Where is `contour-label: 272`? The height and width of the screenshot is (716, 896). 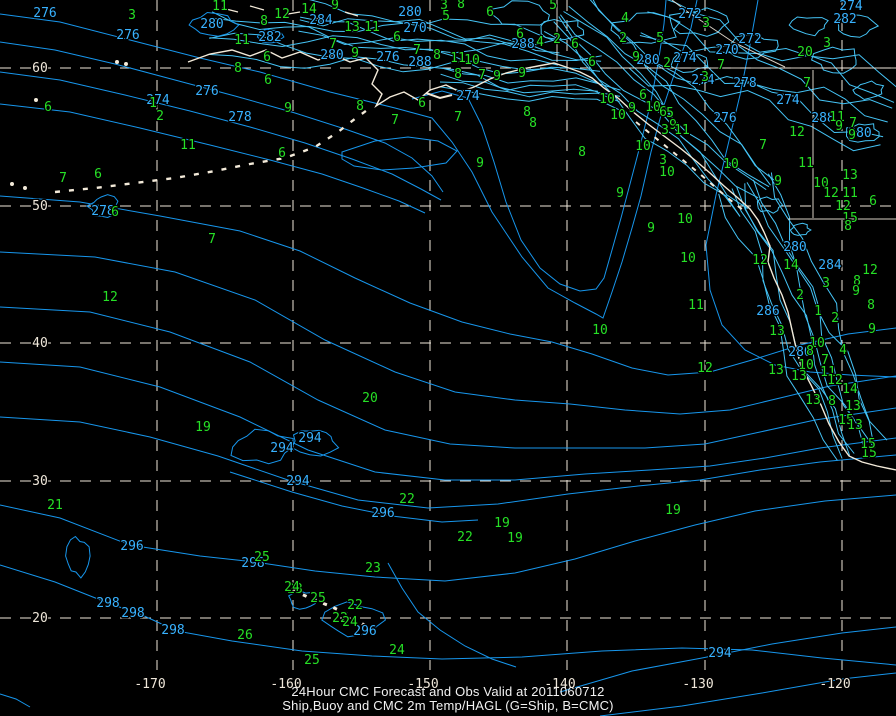 contour-label: 272 is located at coordinates (749, 39).